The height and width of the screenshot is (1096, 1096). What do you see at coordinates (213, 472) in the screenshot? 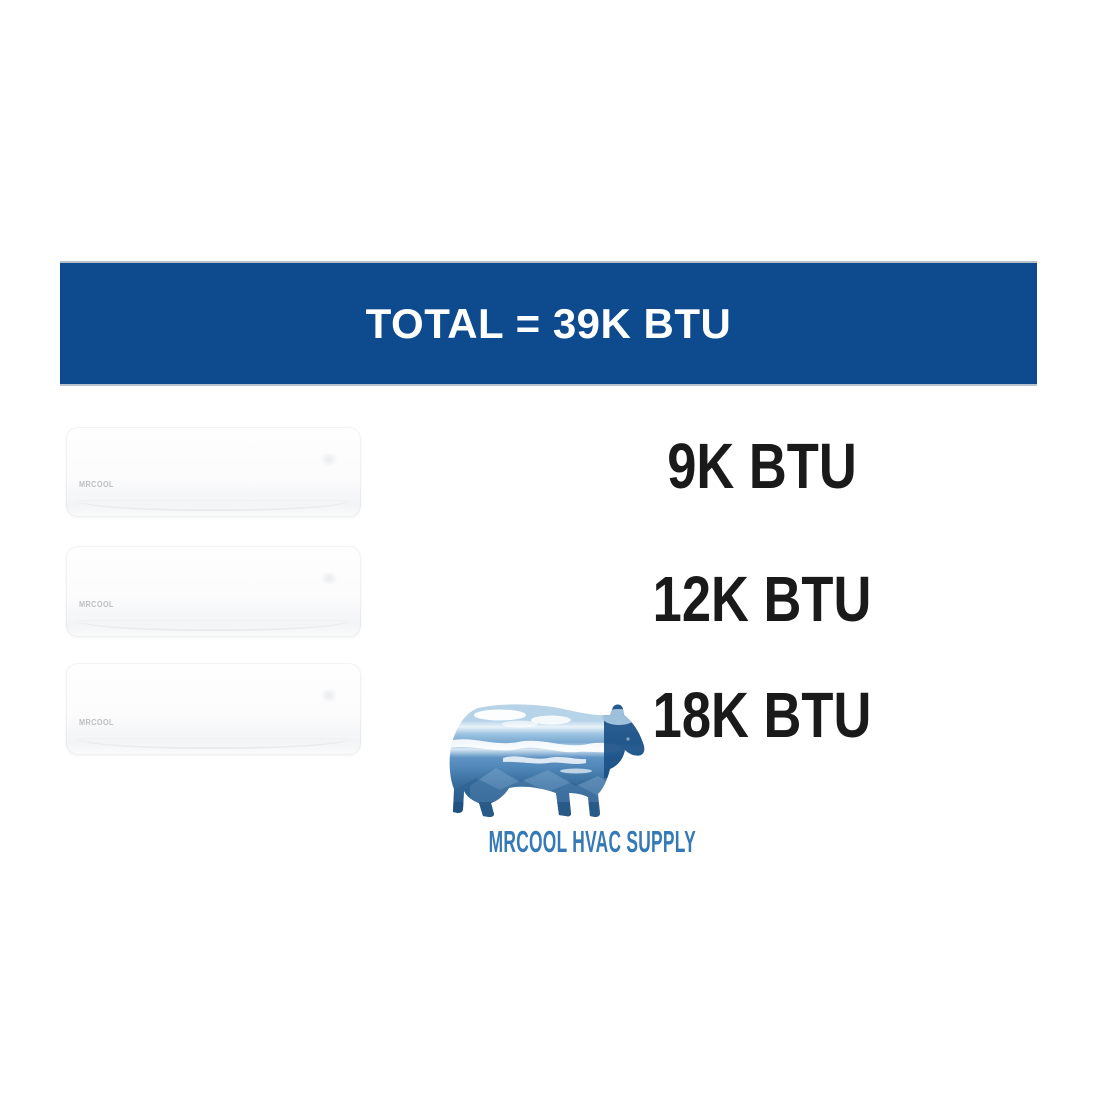
I see `mini-split-unit-9k: MRCOOL` at bounding box center [213, 472].